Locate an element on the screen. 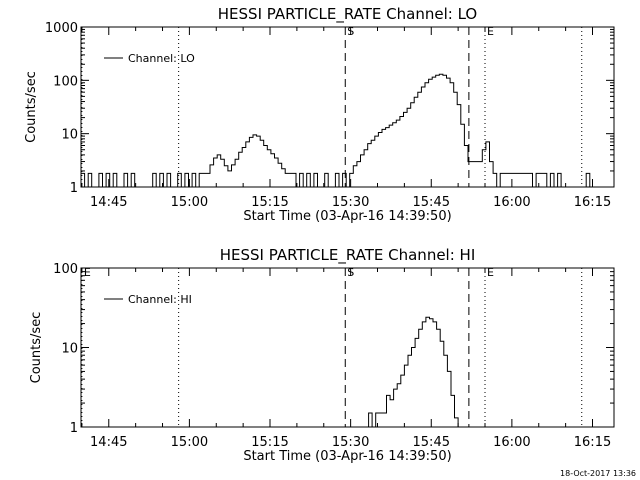 This screenshot has height=480, width=640. series-line is located at coordinates (412, 372).